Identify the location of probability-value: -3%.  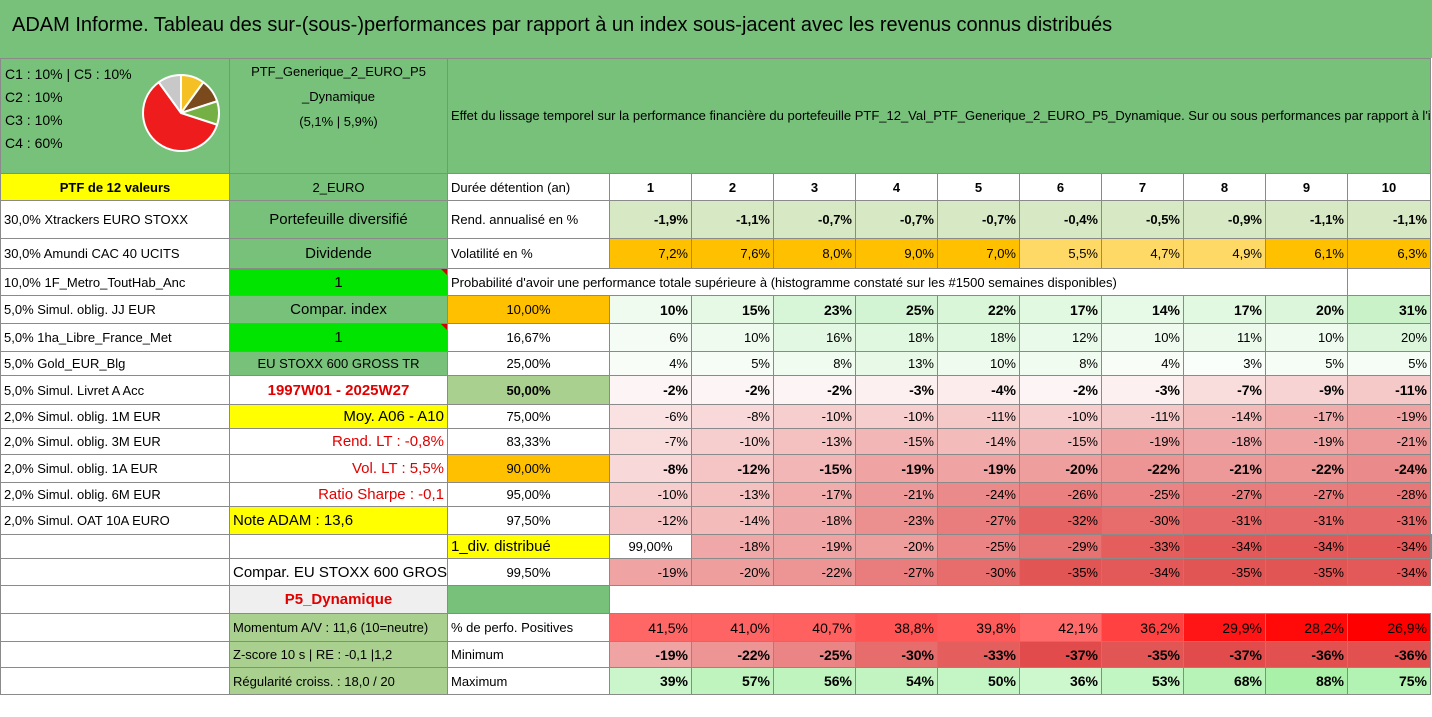
(1142, 390).